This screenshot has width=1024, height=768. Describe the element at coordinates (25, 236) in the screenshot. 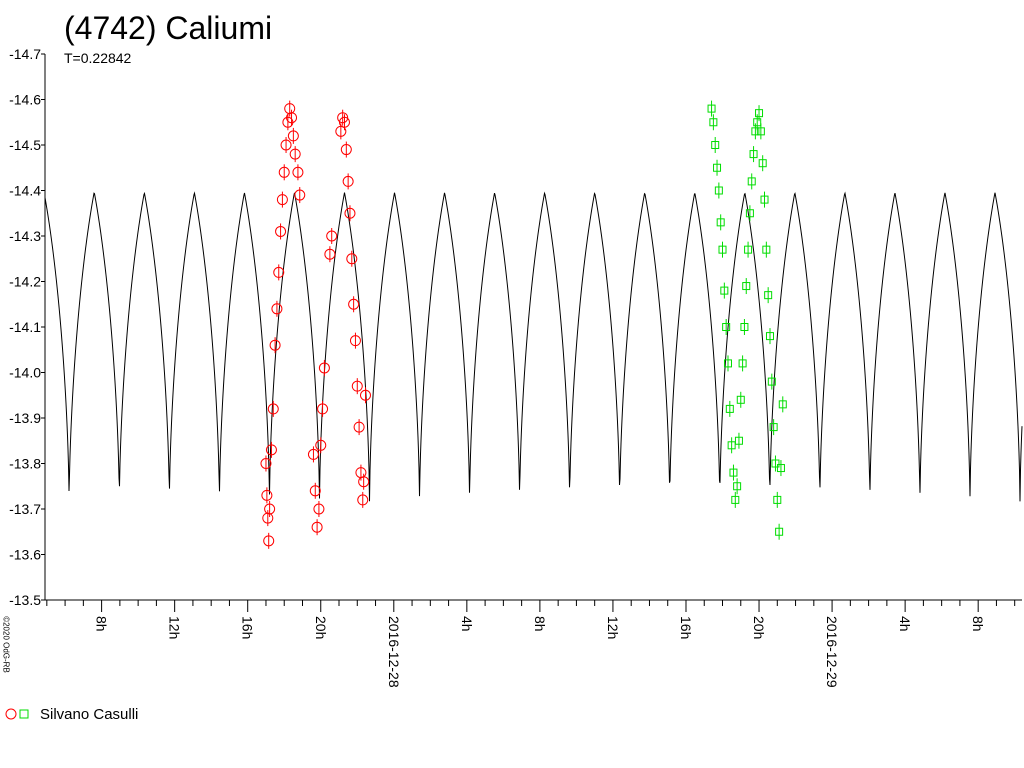

I see `y-tick-label: -14.3` at that location.